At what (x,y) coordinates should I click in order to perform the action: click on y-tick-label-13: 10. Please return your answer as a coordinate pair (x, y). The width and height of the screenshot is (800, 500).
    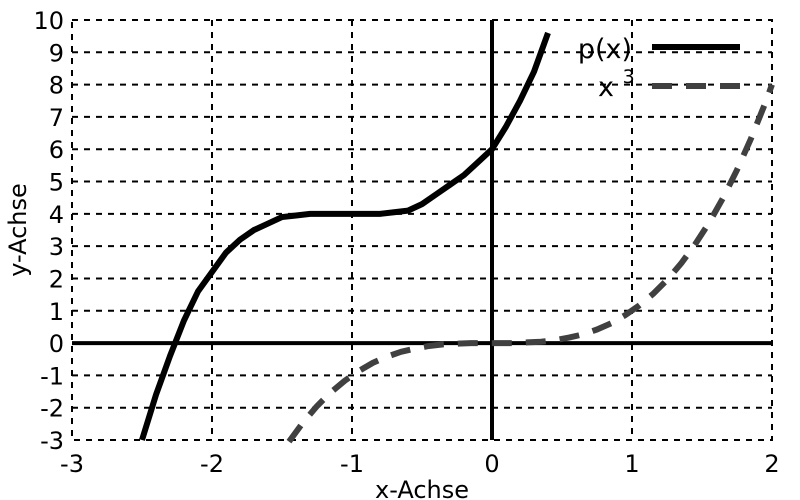
    Looking at the image, I should click on (48, 21).